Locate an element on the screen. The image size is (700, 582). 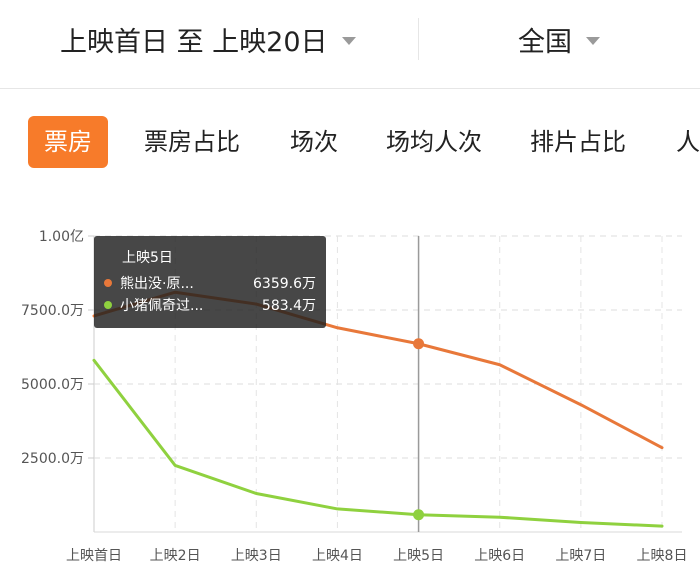
x-axis-ticks: 上映首日 上映2日 上映3日 上映4日 上映5日 上映6日 上映7日 上映8日 is located at coordinates (376, 556).